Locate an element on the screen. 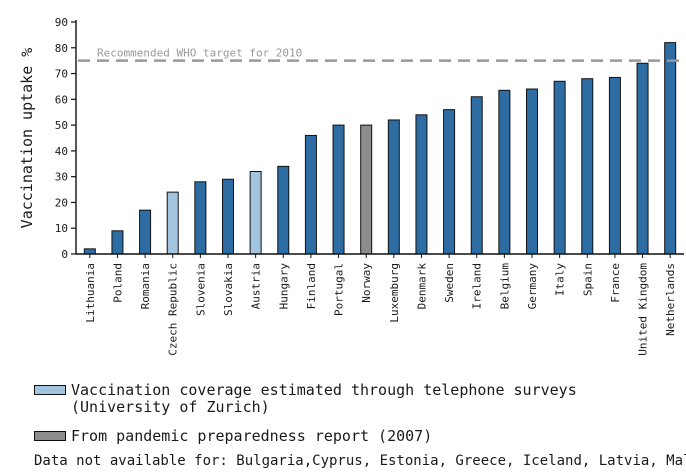 This screenshot has height=473, width=686. bar-czech-republic is located at coordinates (172, 223).